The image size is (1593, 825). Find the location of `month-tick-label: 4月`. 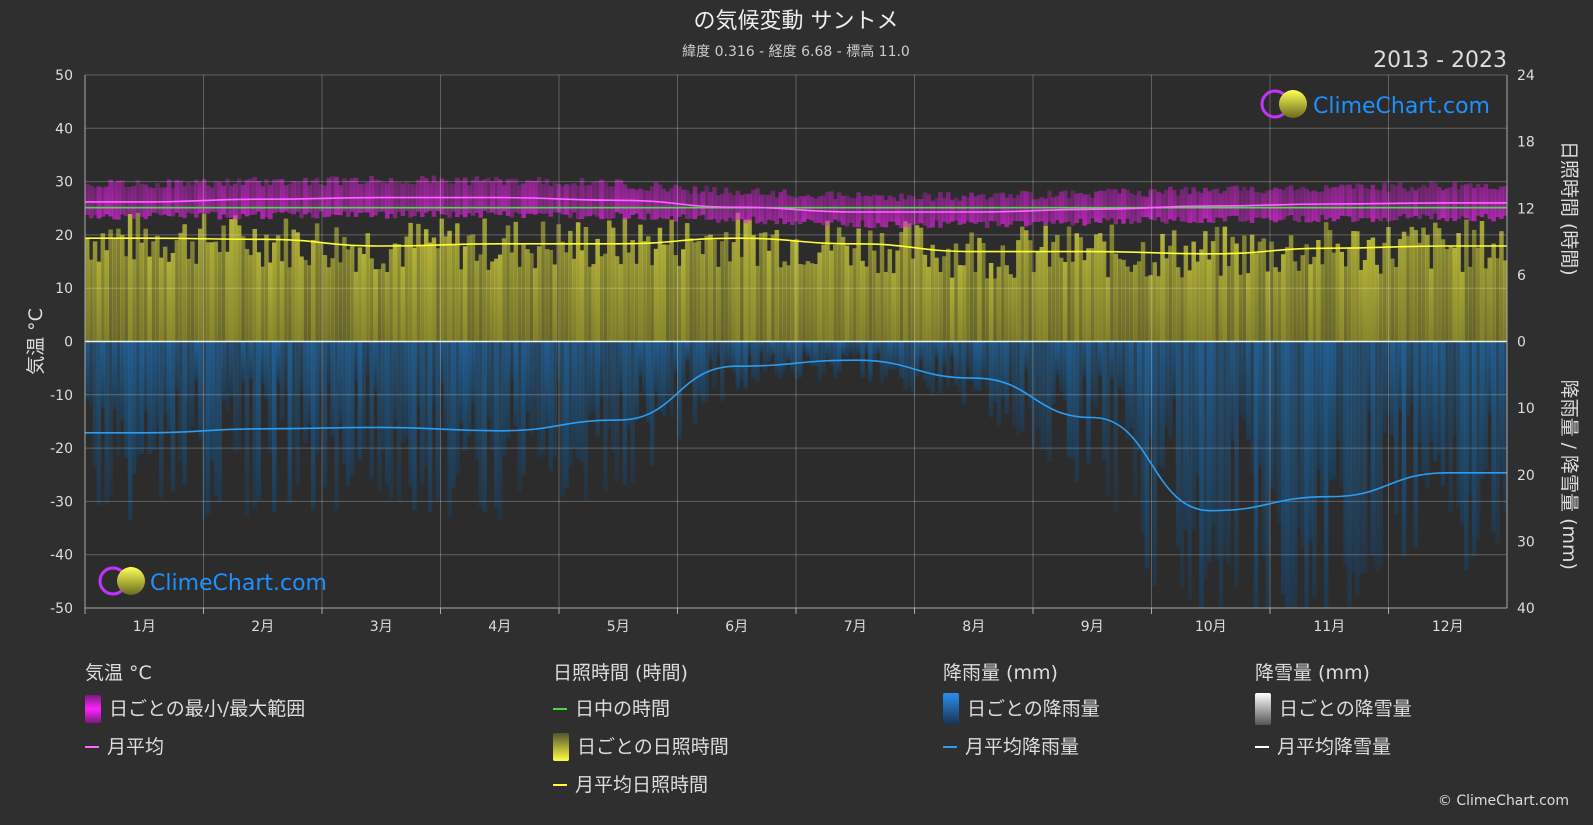

month-tick-label: 4月 is located at coordinates (499, 627).